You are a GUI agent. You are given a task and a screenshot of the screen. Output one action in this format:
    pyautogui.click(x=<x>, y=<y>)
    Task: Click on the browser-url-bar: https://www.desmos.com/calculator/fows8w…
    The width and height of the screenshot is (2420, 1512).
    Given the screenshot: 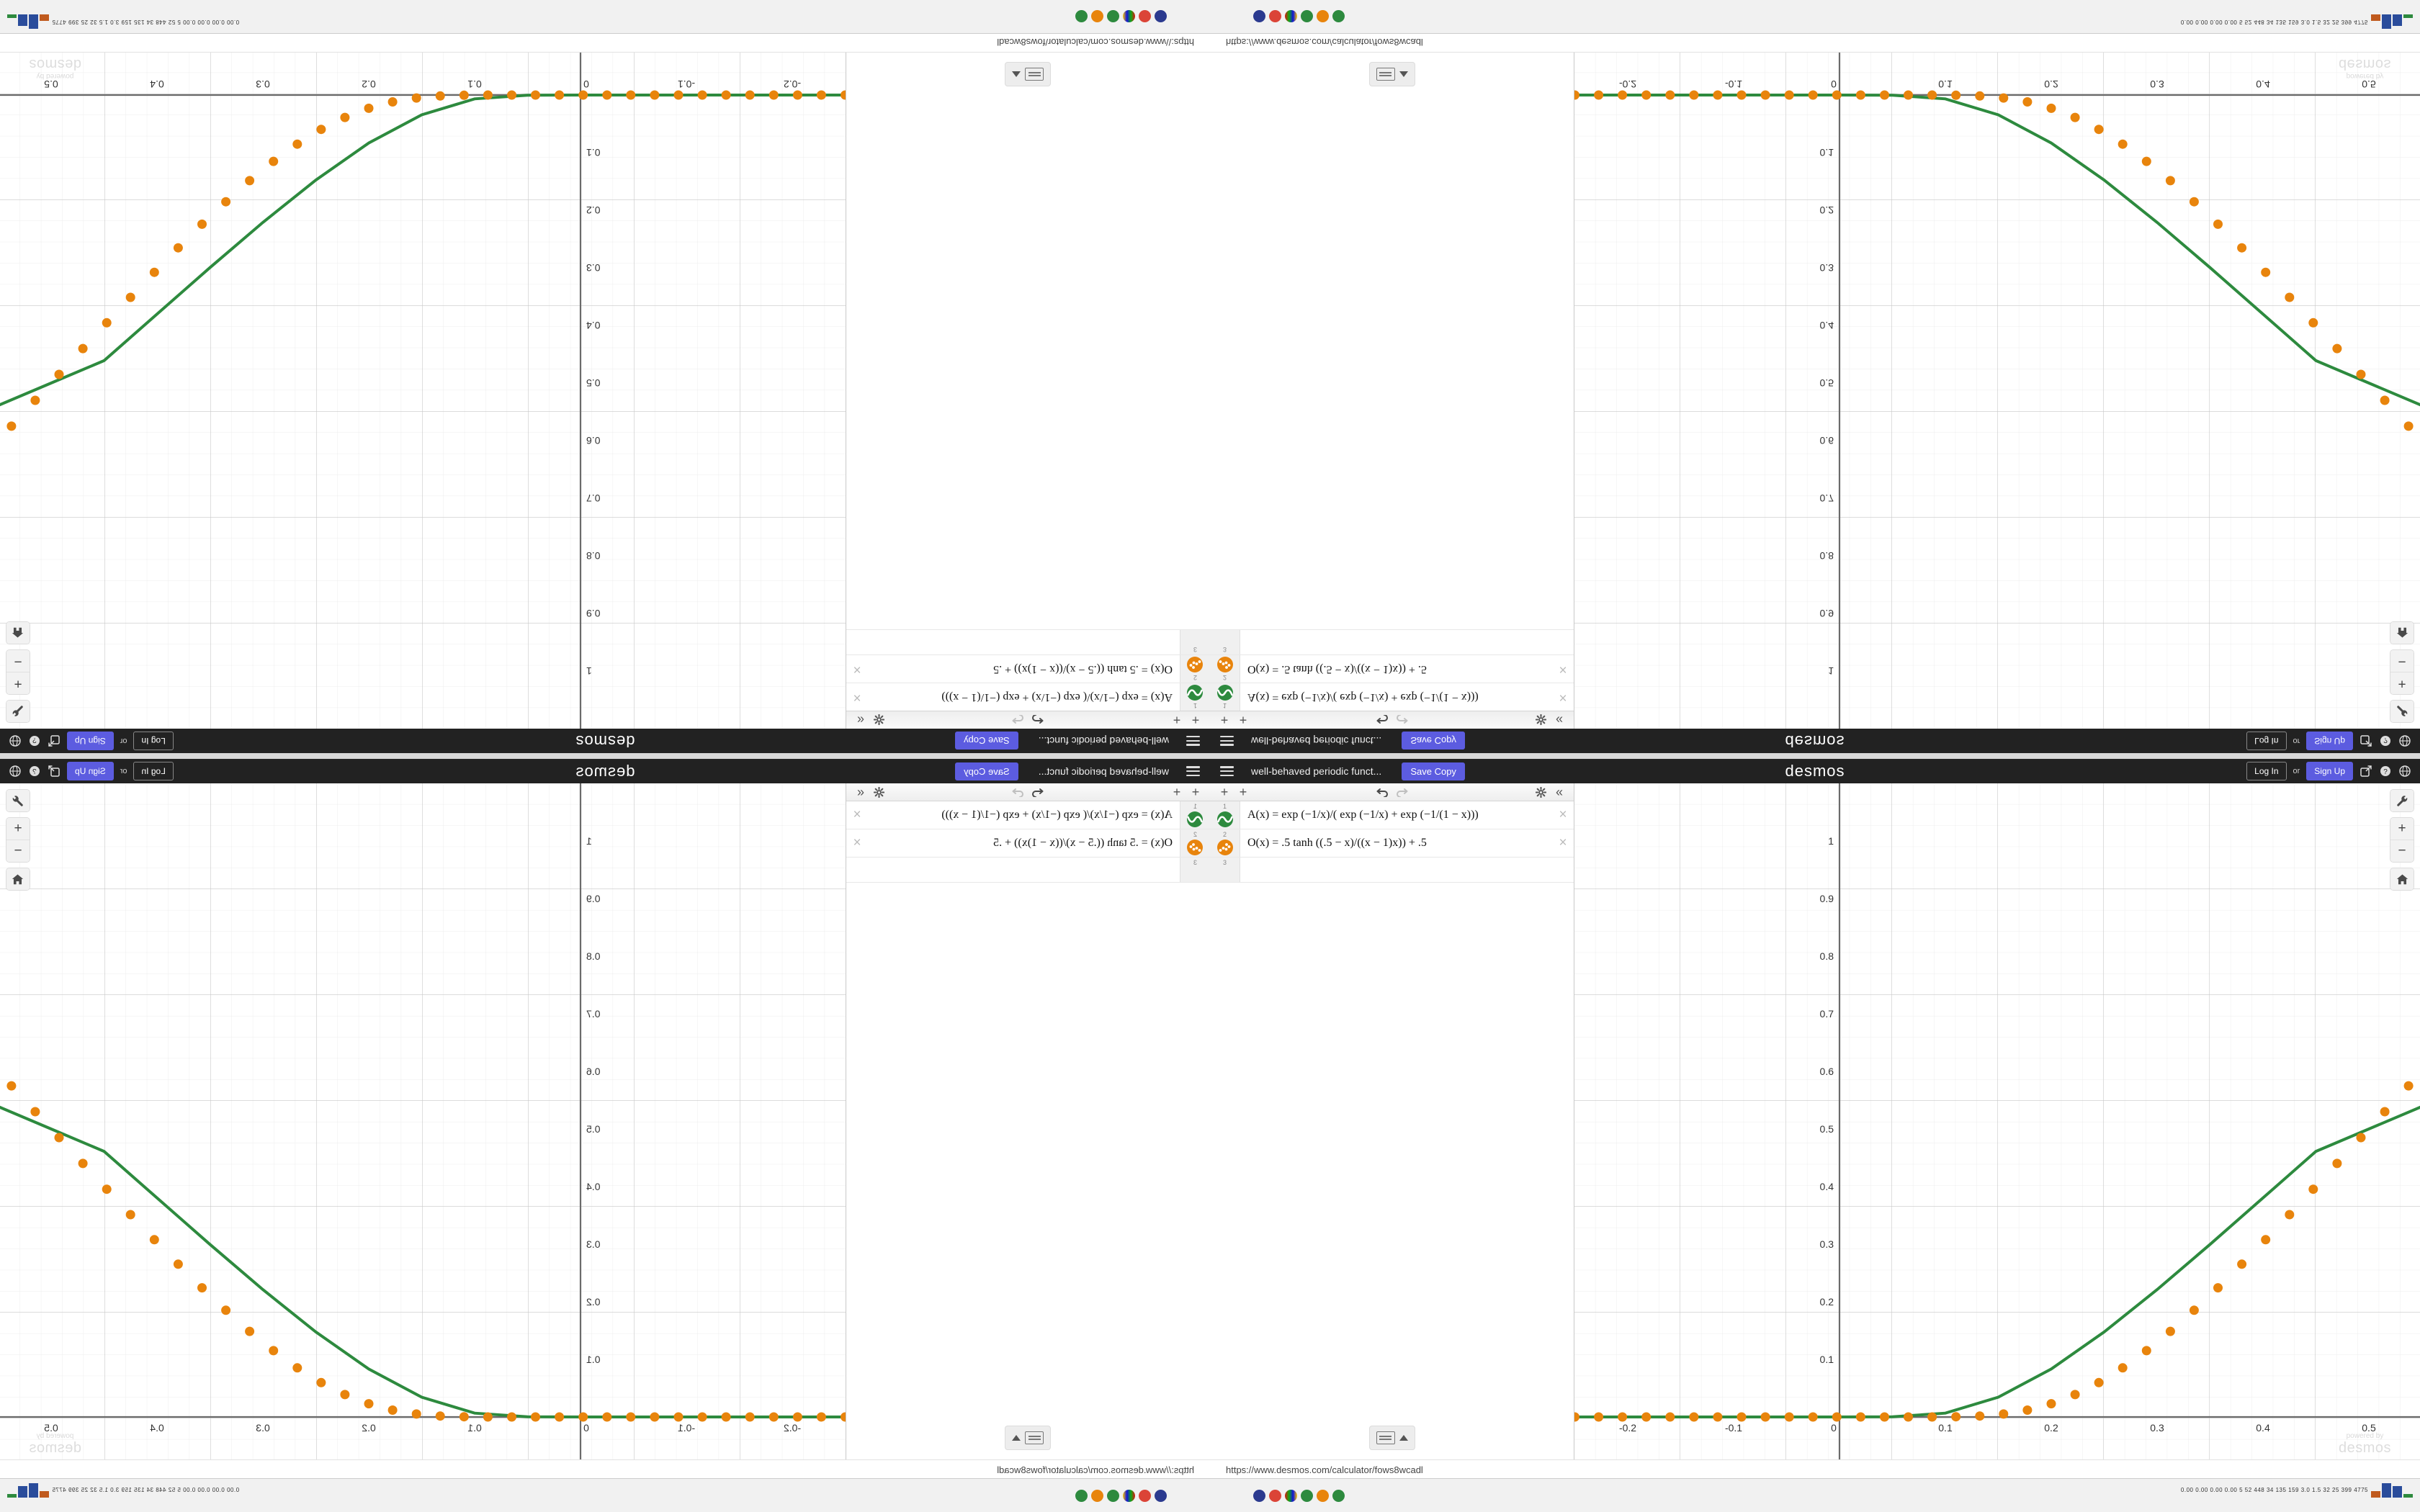 What is the action you would take?
    pyautogui.click(x=605, y=1469)
    